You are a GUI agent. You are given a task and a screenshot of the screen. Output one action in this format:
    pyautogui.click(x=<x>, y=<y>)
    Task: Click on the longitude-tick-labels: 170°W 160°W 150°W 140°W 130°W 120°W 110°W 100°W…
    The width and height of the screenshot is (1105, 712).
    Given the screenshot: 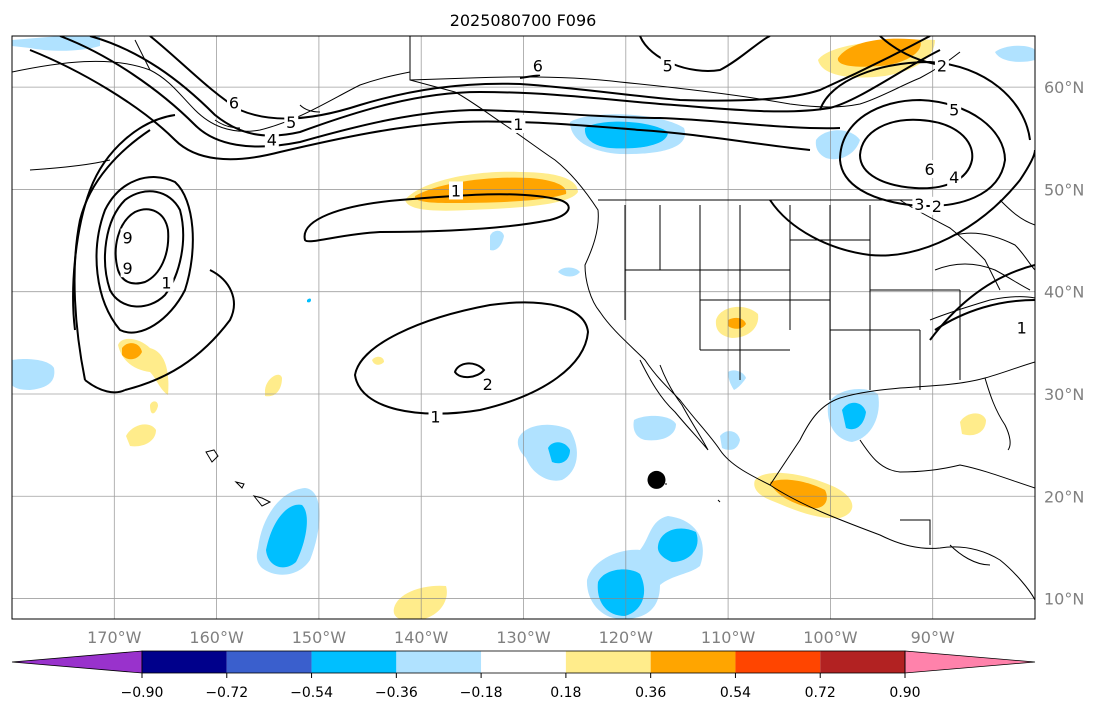 What is the action you would take?
    pyautogui.click(x=521, y=637)
    